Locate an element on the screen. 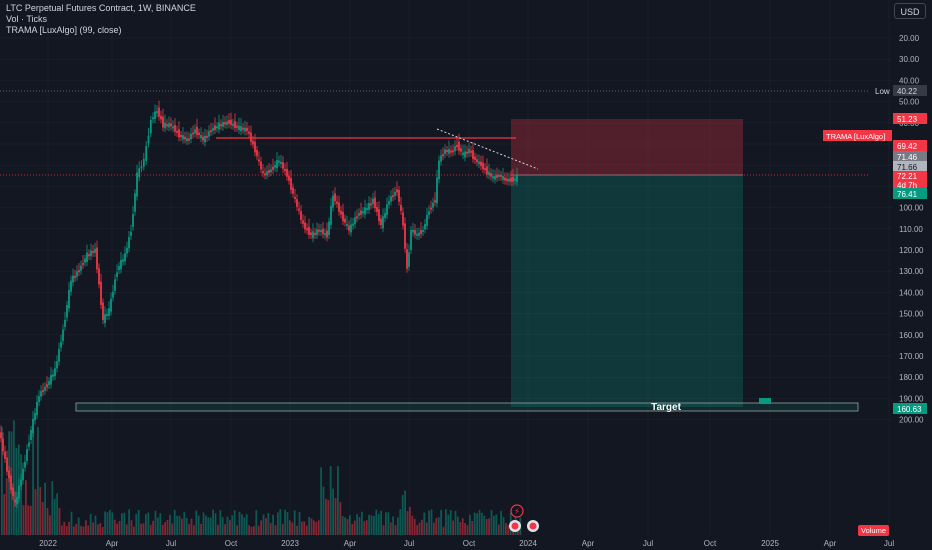 The image size is (932, 550). price-tick: 100.00 is located at coordinates (911, 208).